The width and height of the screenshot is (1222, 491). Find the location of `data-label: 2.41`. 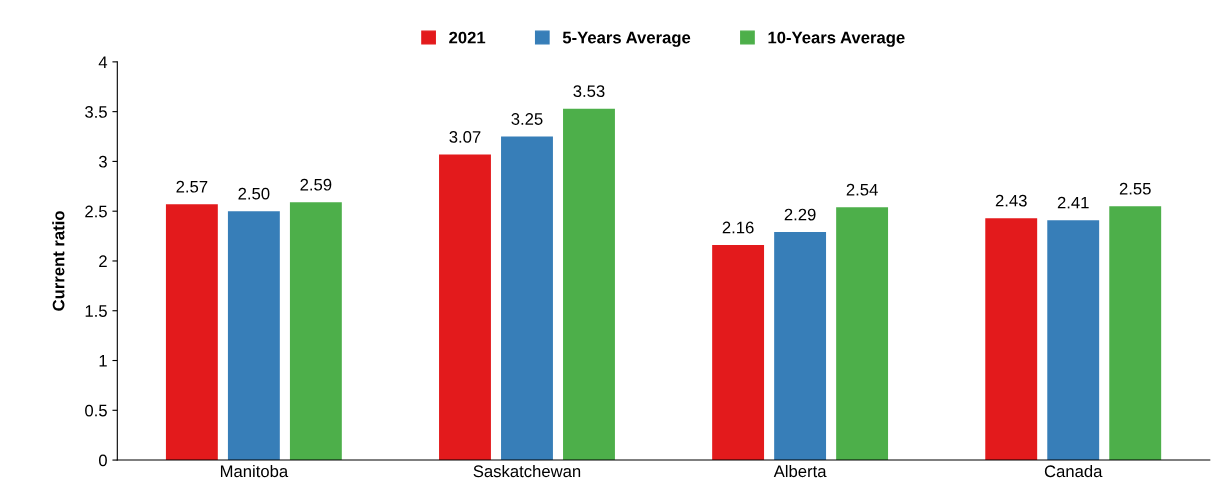

data-label: 2.41 is located at coordinates (1073, 202).